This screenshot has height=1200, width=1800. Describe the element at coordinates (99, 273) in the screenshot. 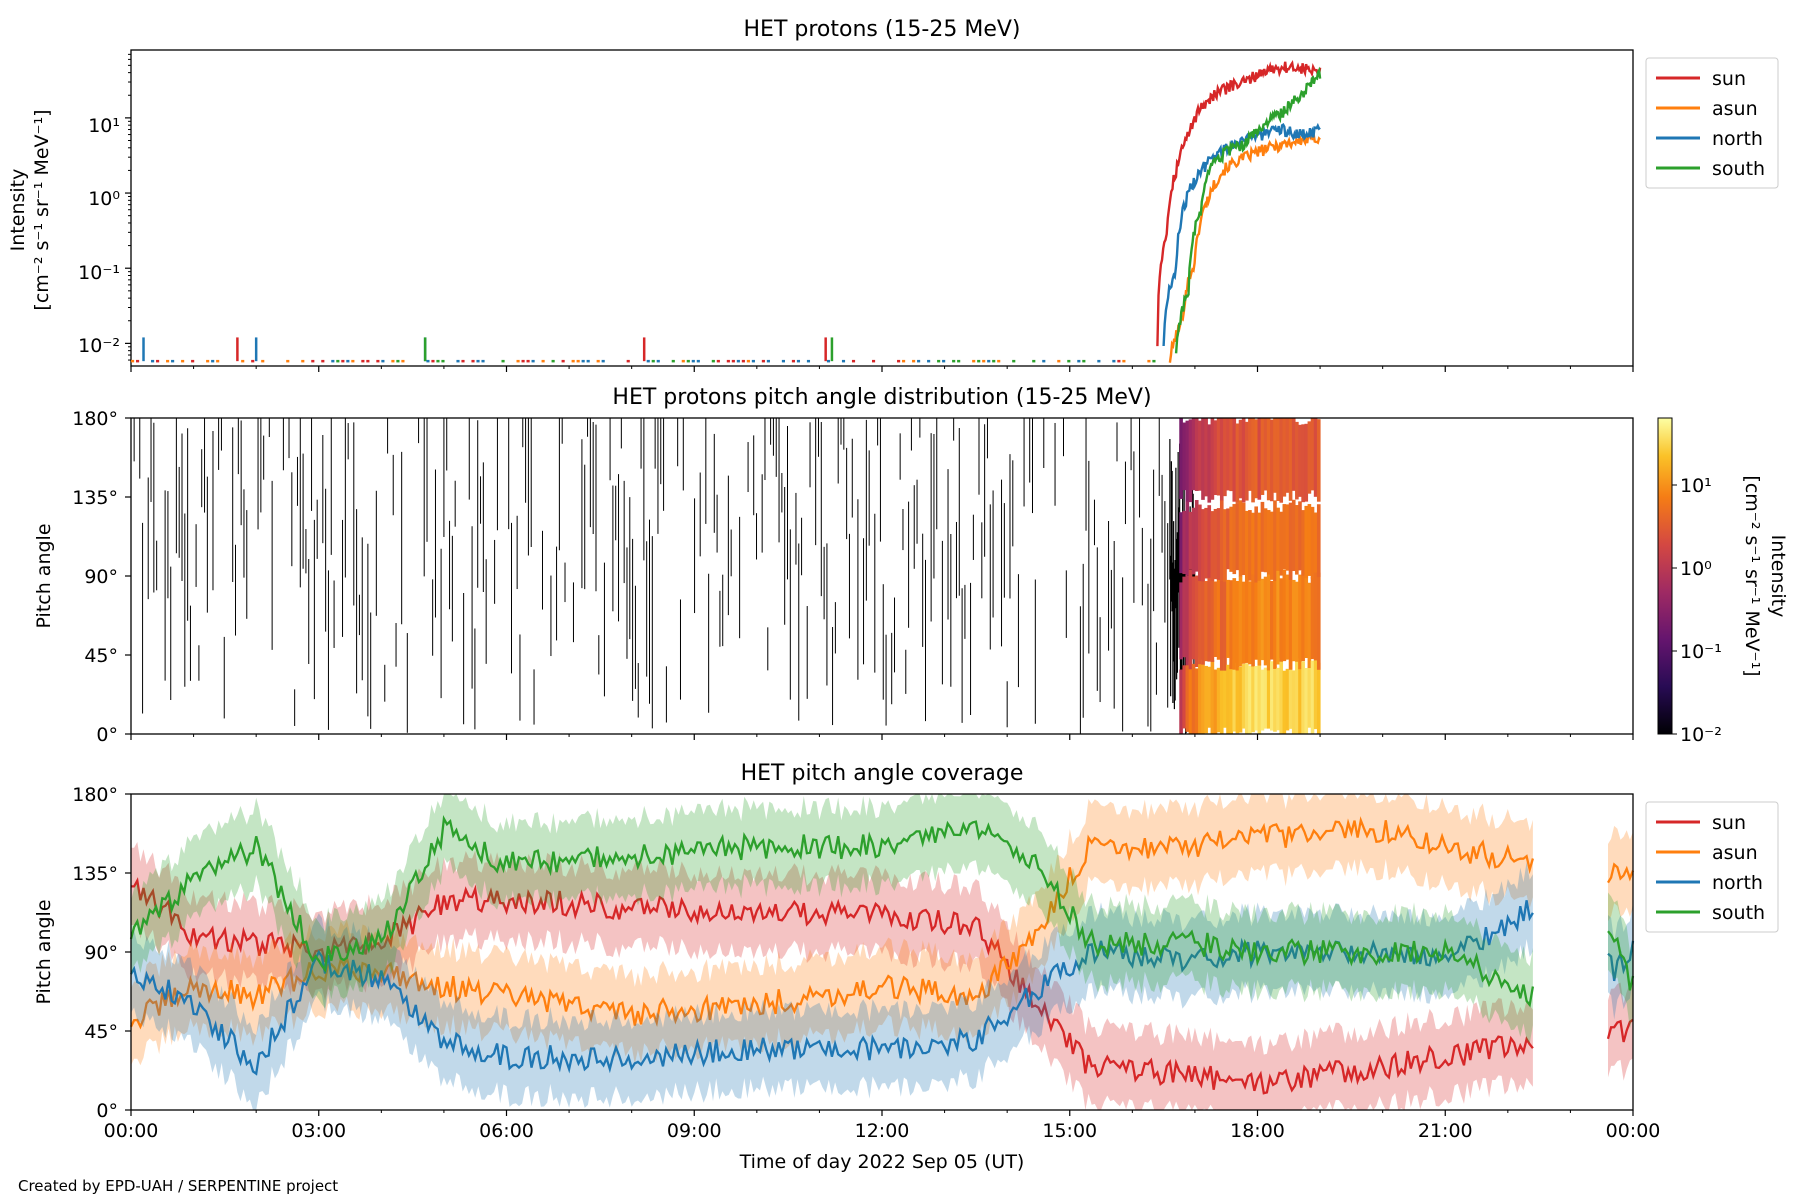

I see `panel1-ytick-label: 10⁻¹` at that location.